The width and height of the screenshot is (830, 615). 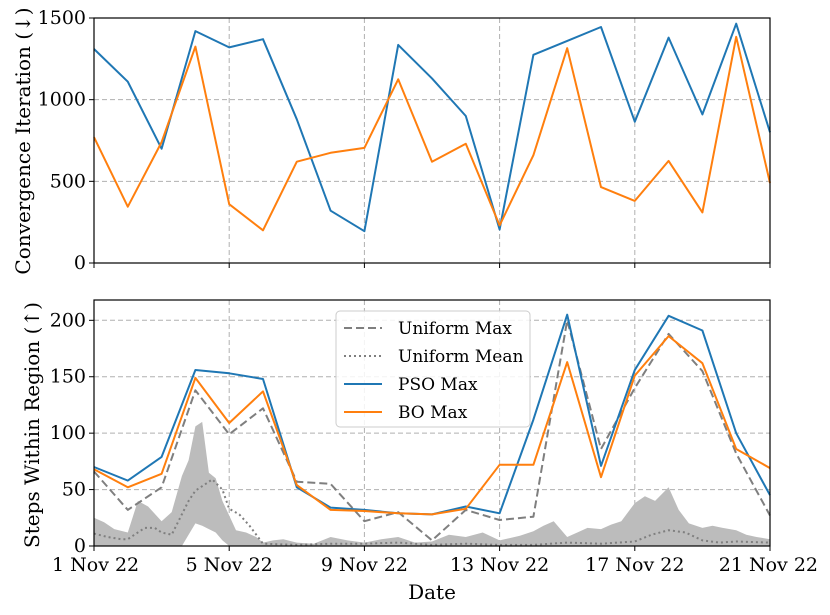 I want to click on bottom-ytick-label-3: 150, so click(x=68, y=377).